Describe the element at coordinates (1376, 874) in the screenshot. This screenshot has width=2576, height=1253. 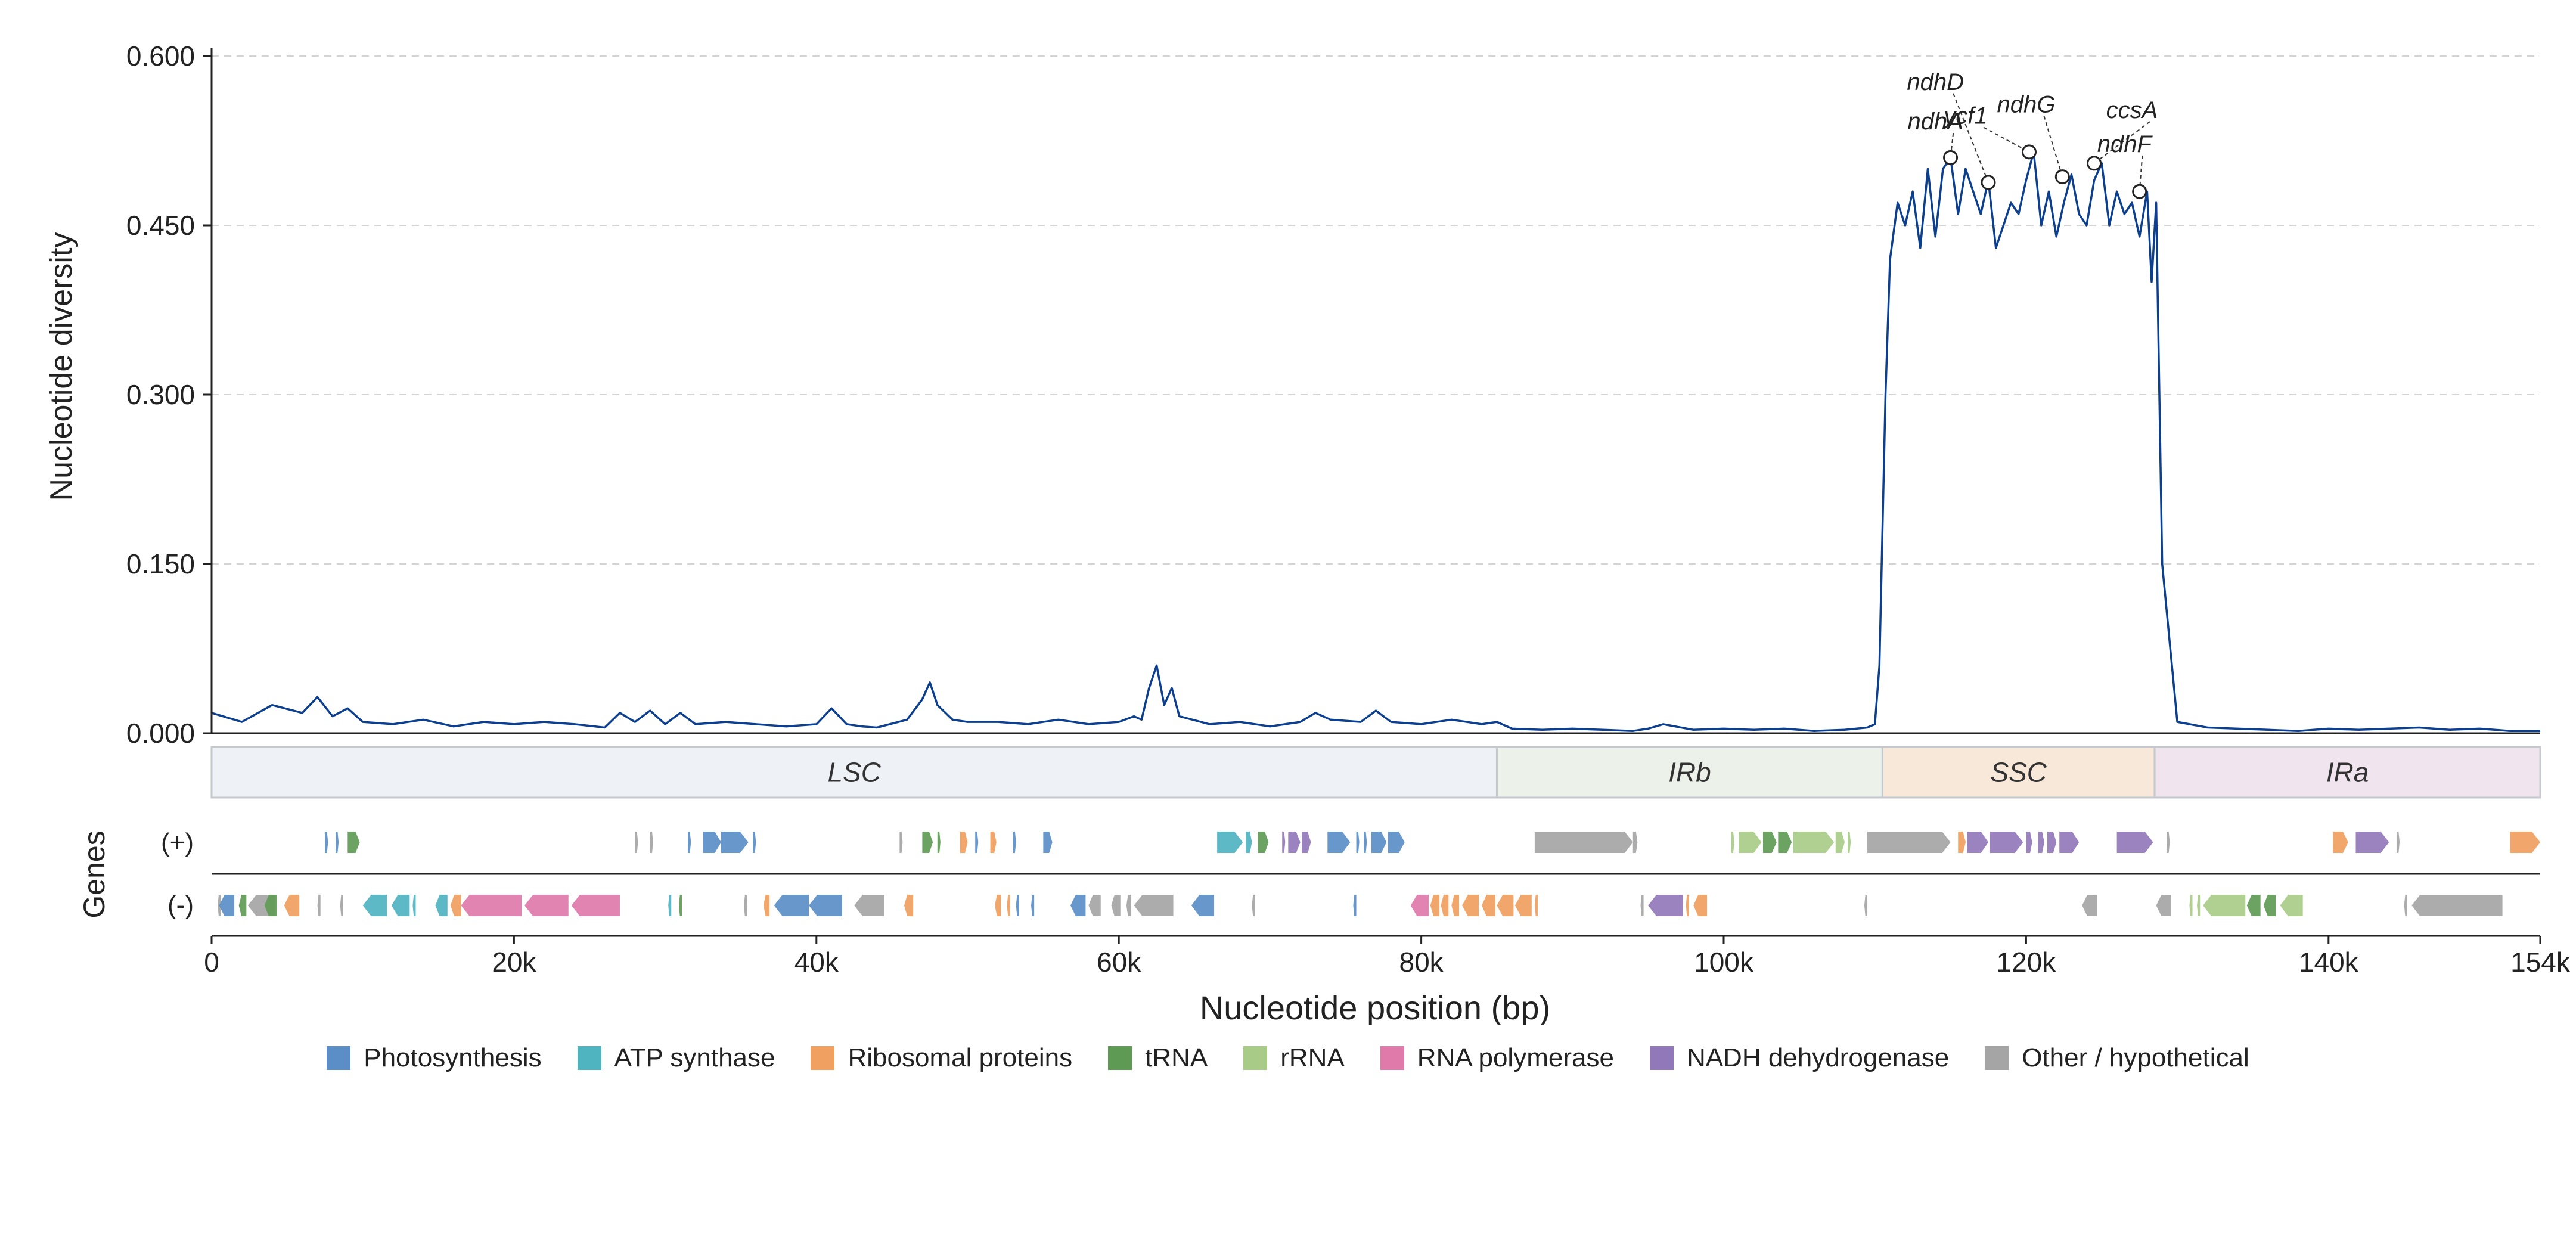
I see `gene-tracks` at that location.